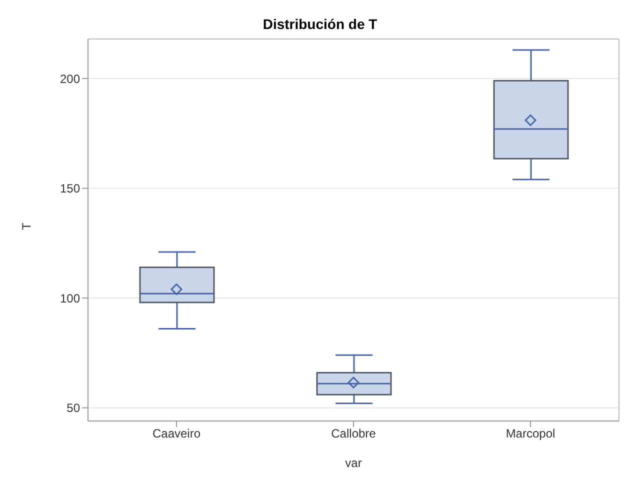 This screenshot has width=640, height=479. I want to click on x-tick-label: Caaveiro, so click(176, 433).